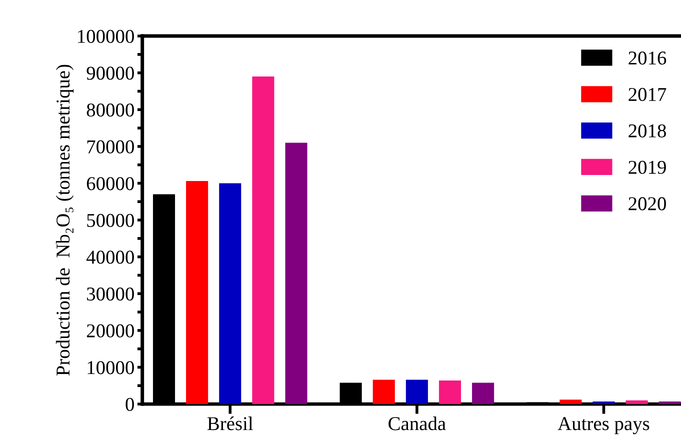 The height and width of the screenshot is (445, 681). What do you see at coordinates (110, 147) in the screenshot?
I see `y-tick-label: 70000` at bounding box center [110, 147].